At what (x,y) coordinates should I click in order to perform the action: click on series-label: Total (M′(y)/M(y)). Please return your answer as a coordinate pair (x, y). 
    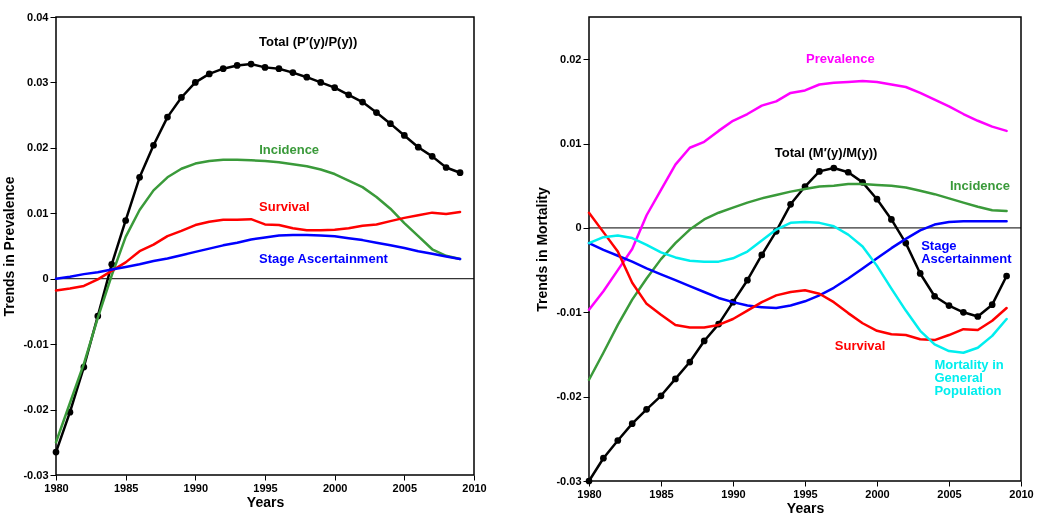
    Looking at the image, I should click on (826, 153).